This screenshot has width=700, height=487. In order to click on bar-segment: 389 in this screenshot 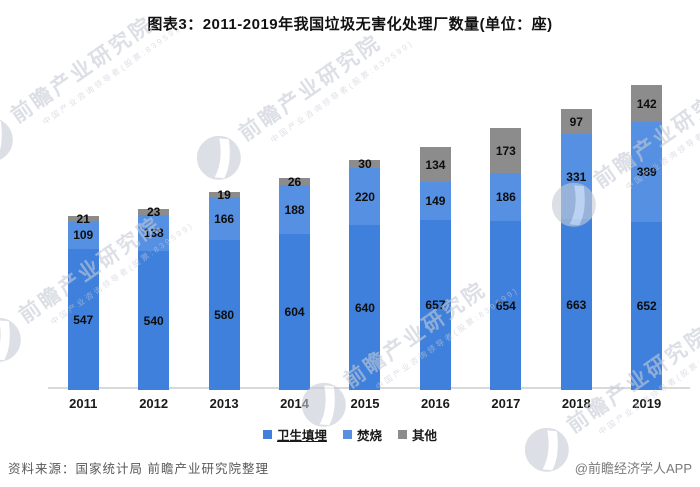, I will do `click(647, 172)`.